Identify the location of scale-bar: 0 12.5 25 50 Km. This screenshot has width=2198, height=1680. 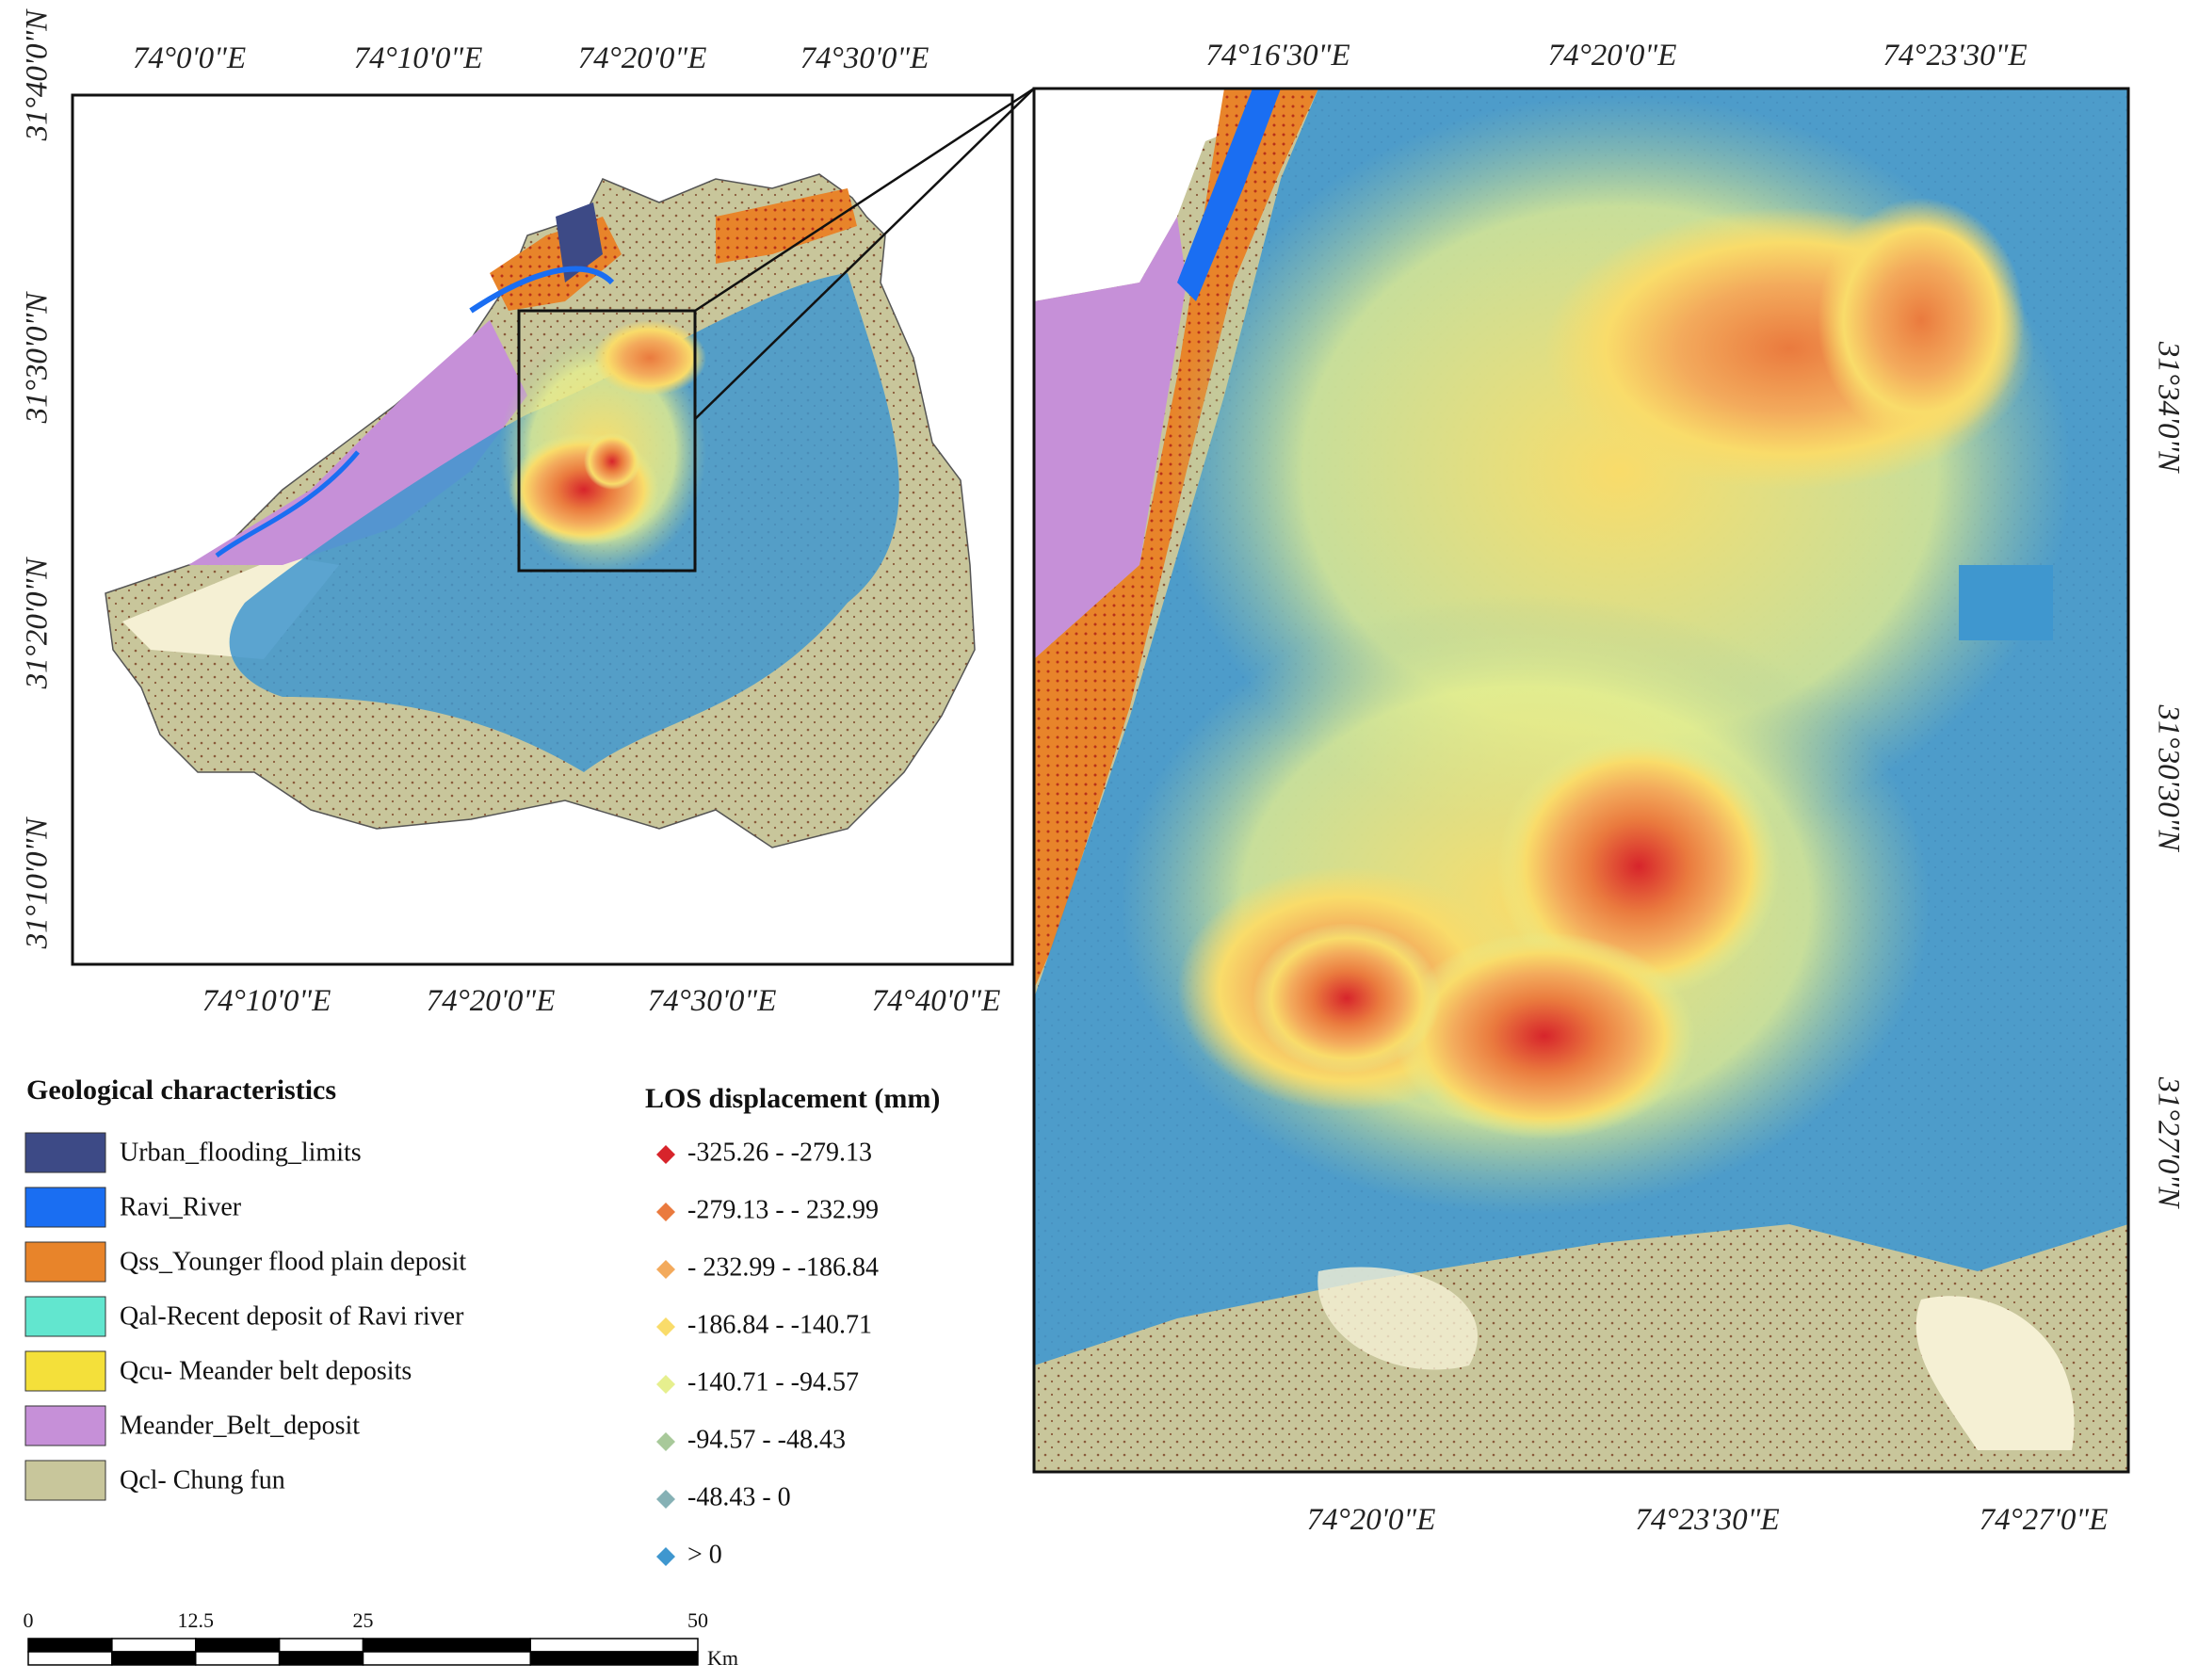
(381, 1639).